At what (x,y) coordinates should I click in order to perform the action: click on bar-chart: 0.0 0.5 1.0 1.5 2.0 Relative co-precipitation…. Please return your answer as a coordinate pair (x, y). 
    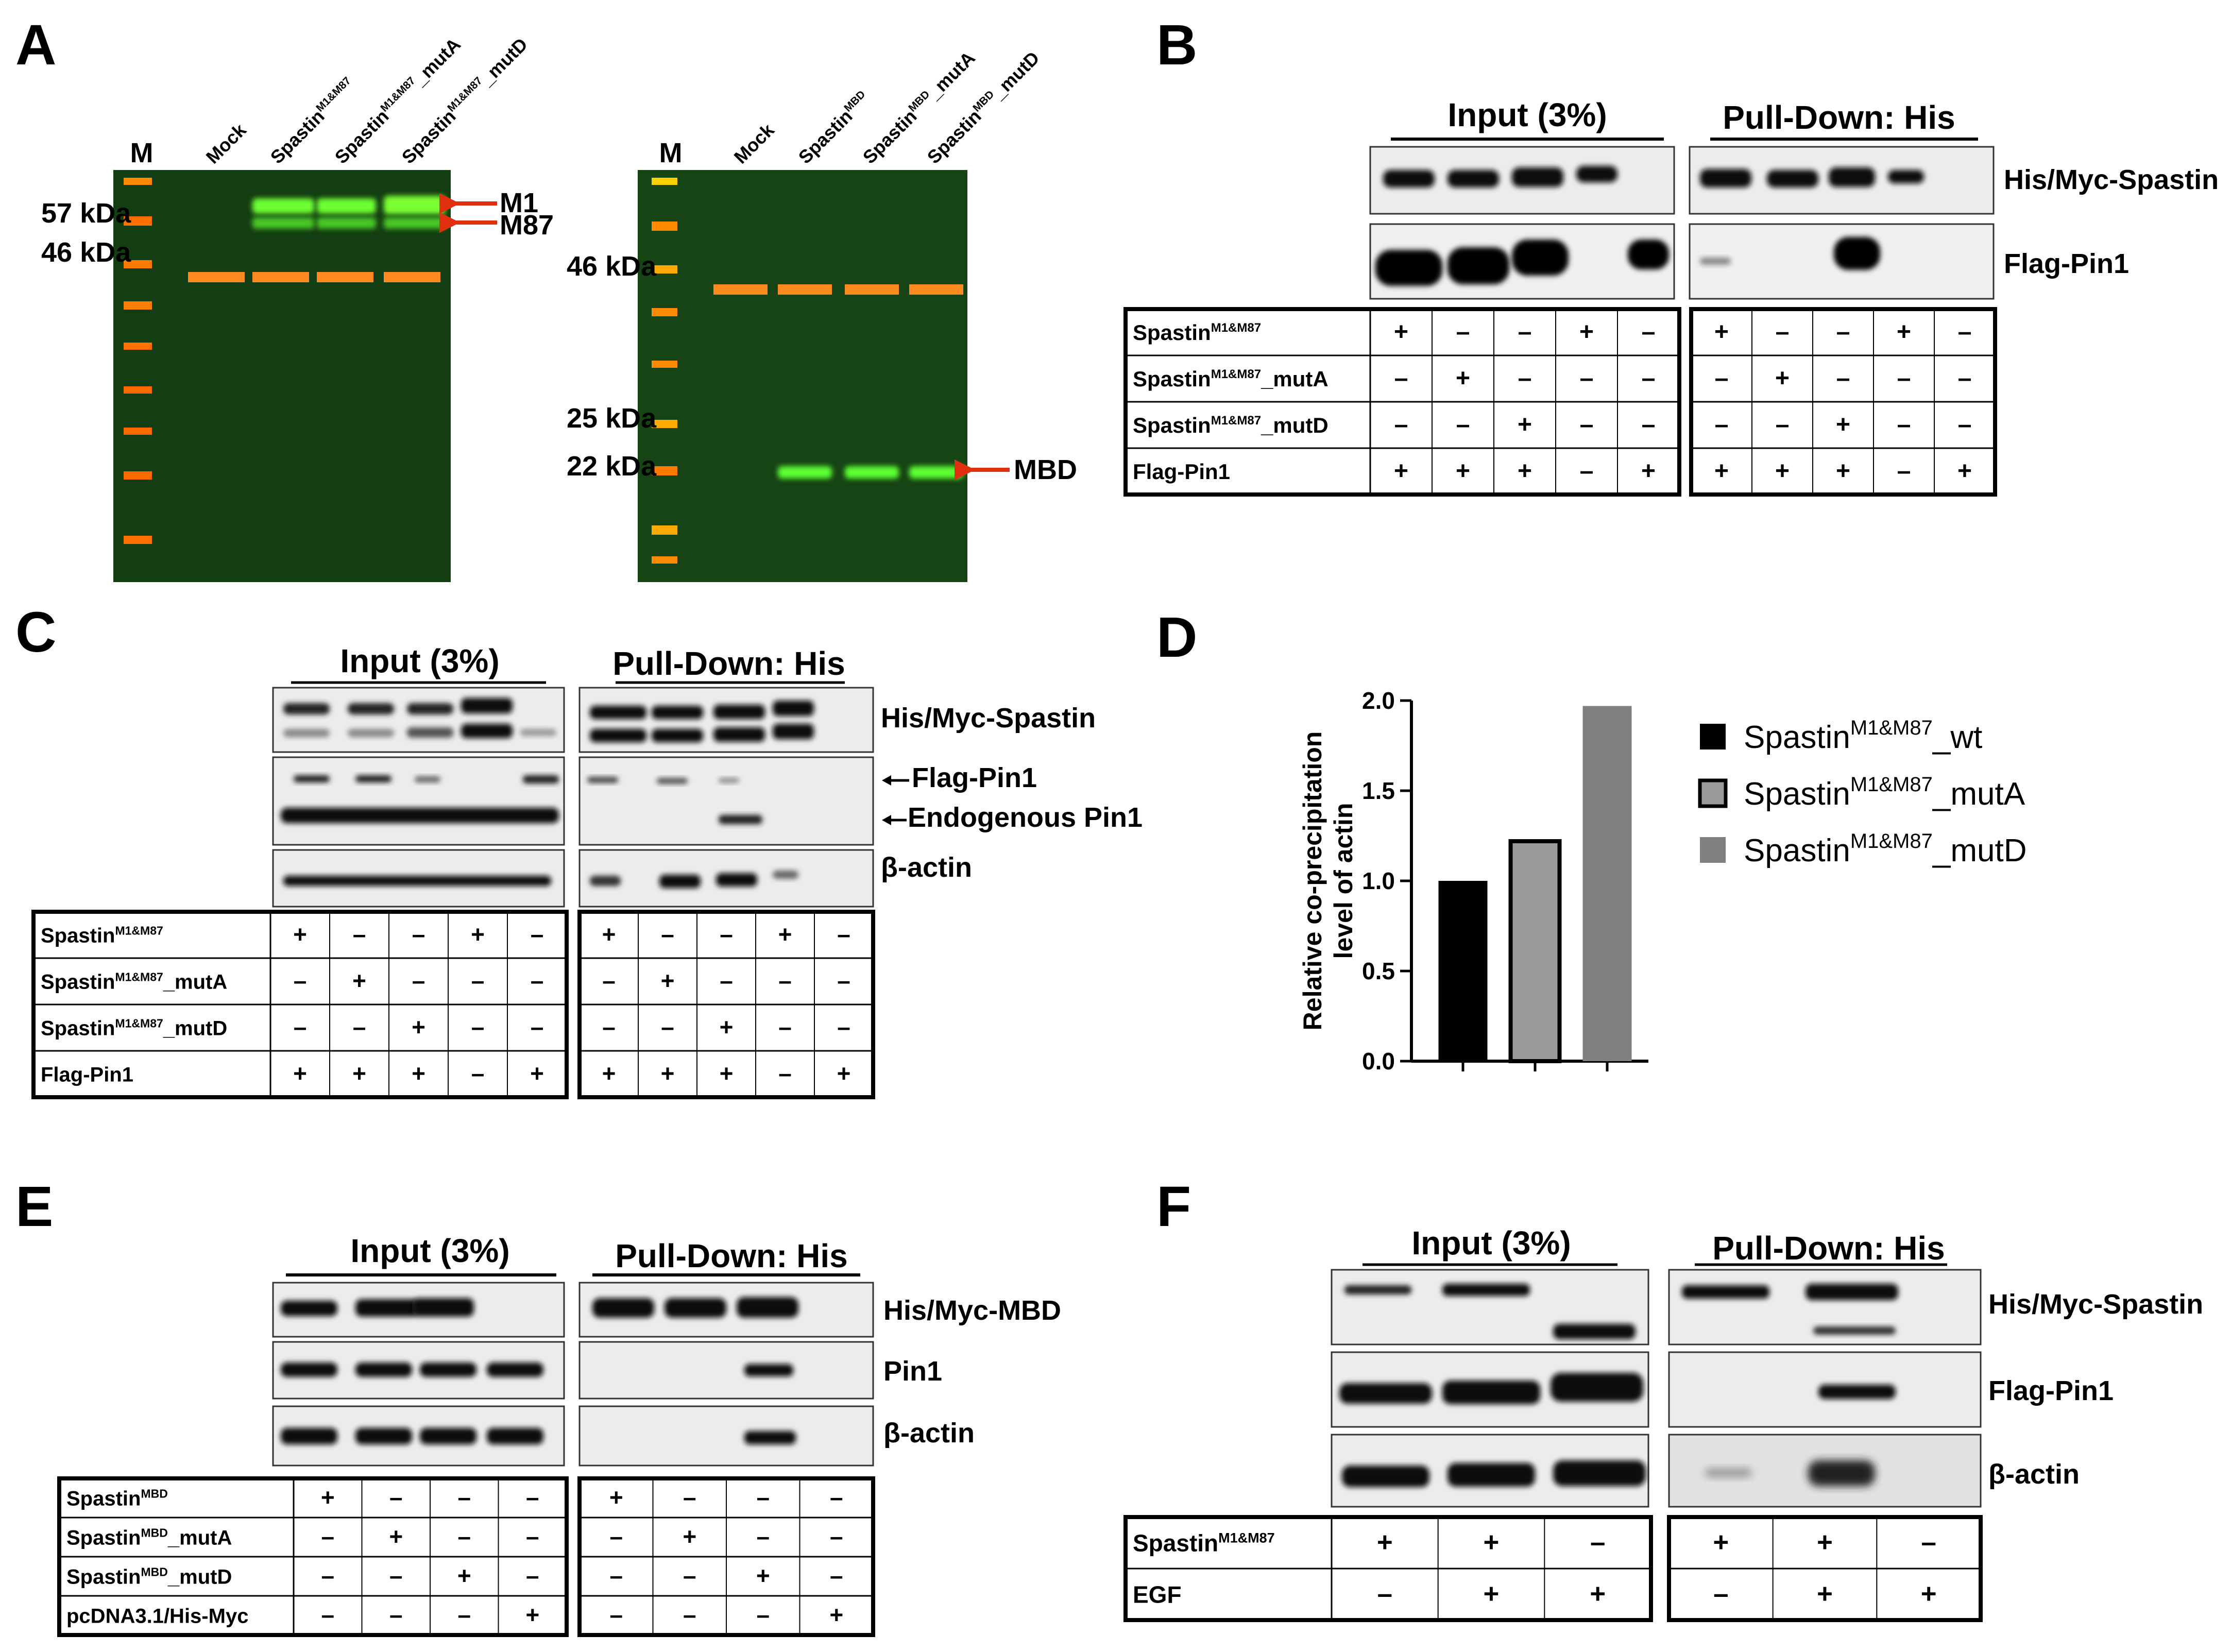
    Looking at the image, I should click on (1662, 881).